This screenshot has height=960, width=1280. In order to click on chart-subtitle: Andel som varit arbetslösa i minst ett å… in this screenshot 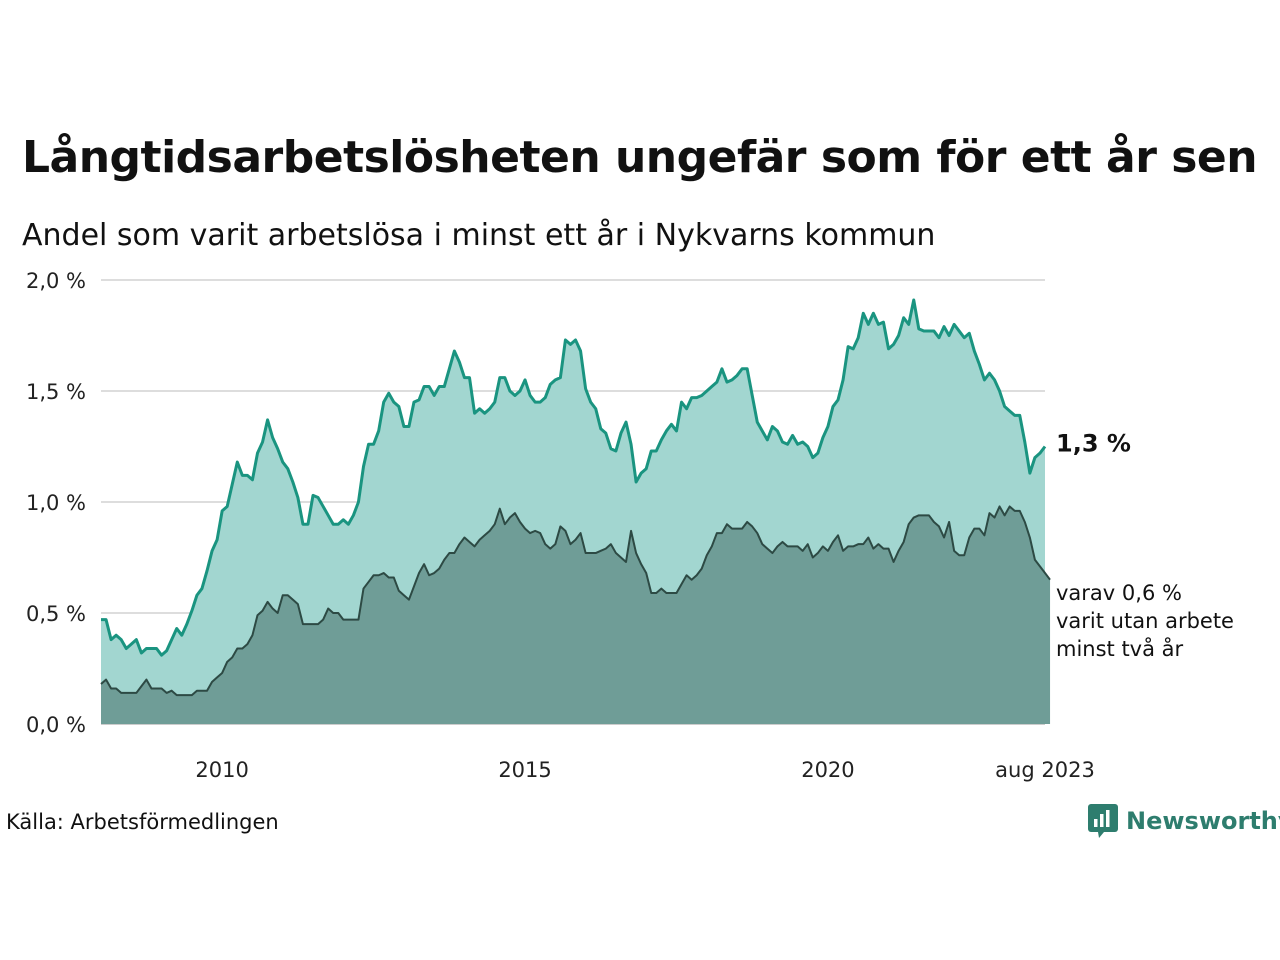, I will do `click(479, 235)`.